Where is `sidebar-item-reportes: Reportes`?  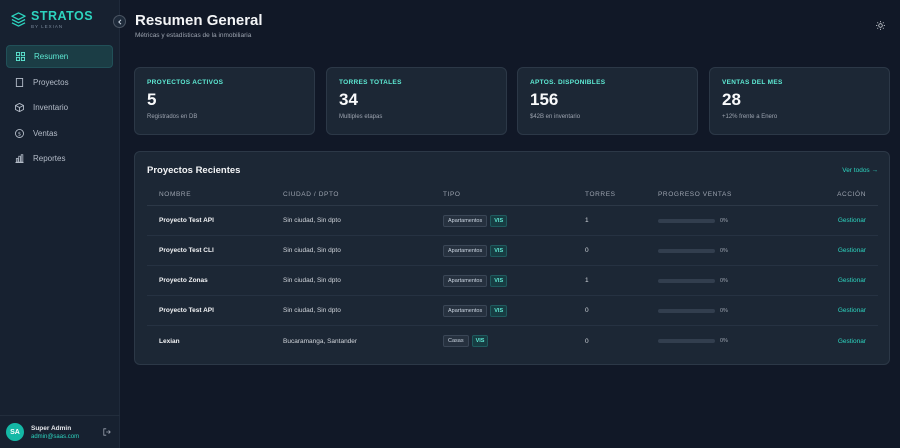
sidebar-item-reportes: Reportes is located at coordinates (59, 158).